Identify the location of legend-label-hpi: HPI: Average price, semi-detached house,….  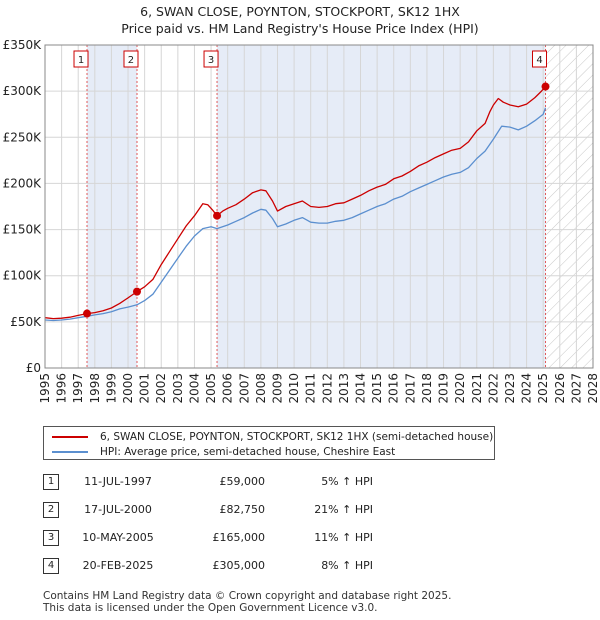
(248, 452).